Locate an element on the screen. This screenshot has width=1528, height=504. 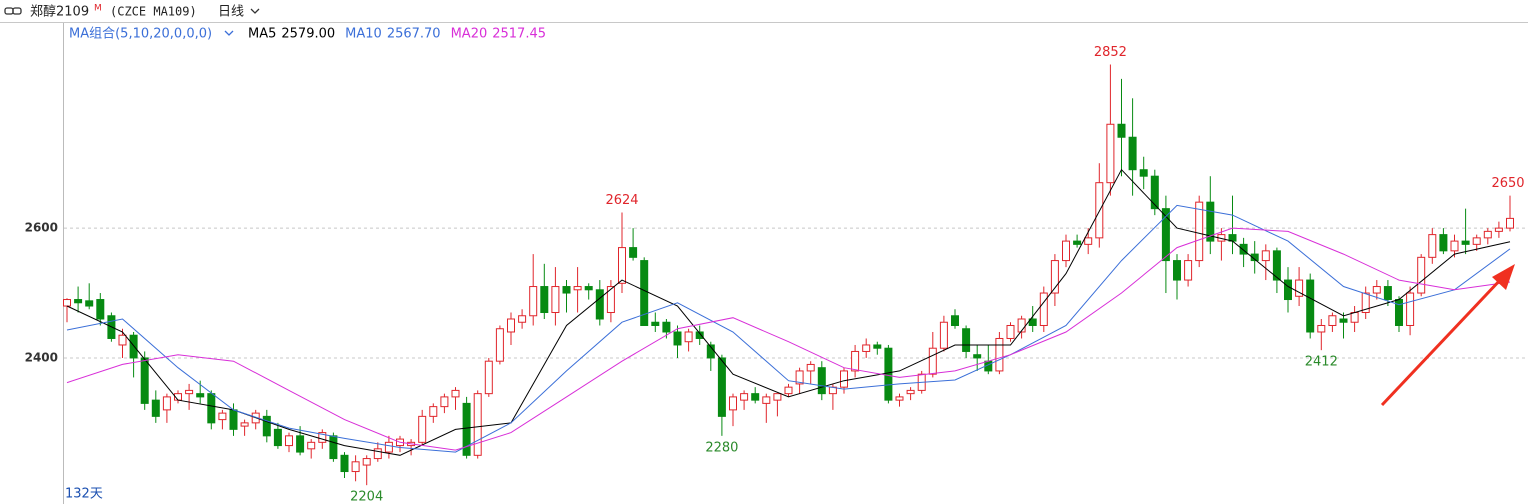
extreme-label: 2650 is located at coordinates (1507, 183).